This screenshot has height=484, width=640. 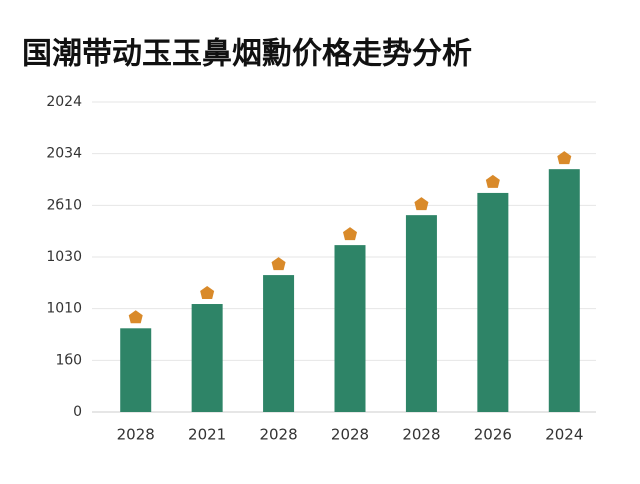 What do you see at coordinates (564, 435) in the screenshot?
I see `x-tick-label: 2024` at bounding box center [564, 435].